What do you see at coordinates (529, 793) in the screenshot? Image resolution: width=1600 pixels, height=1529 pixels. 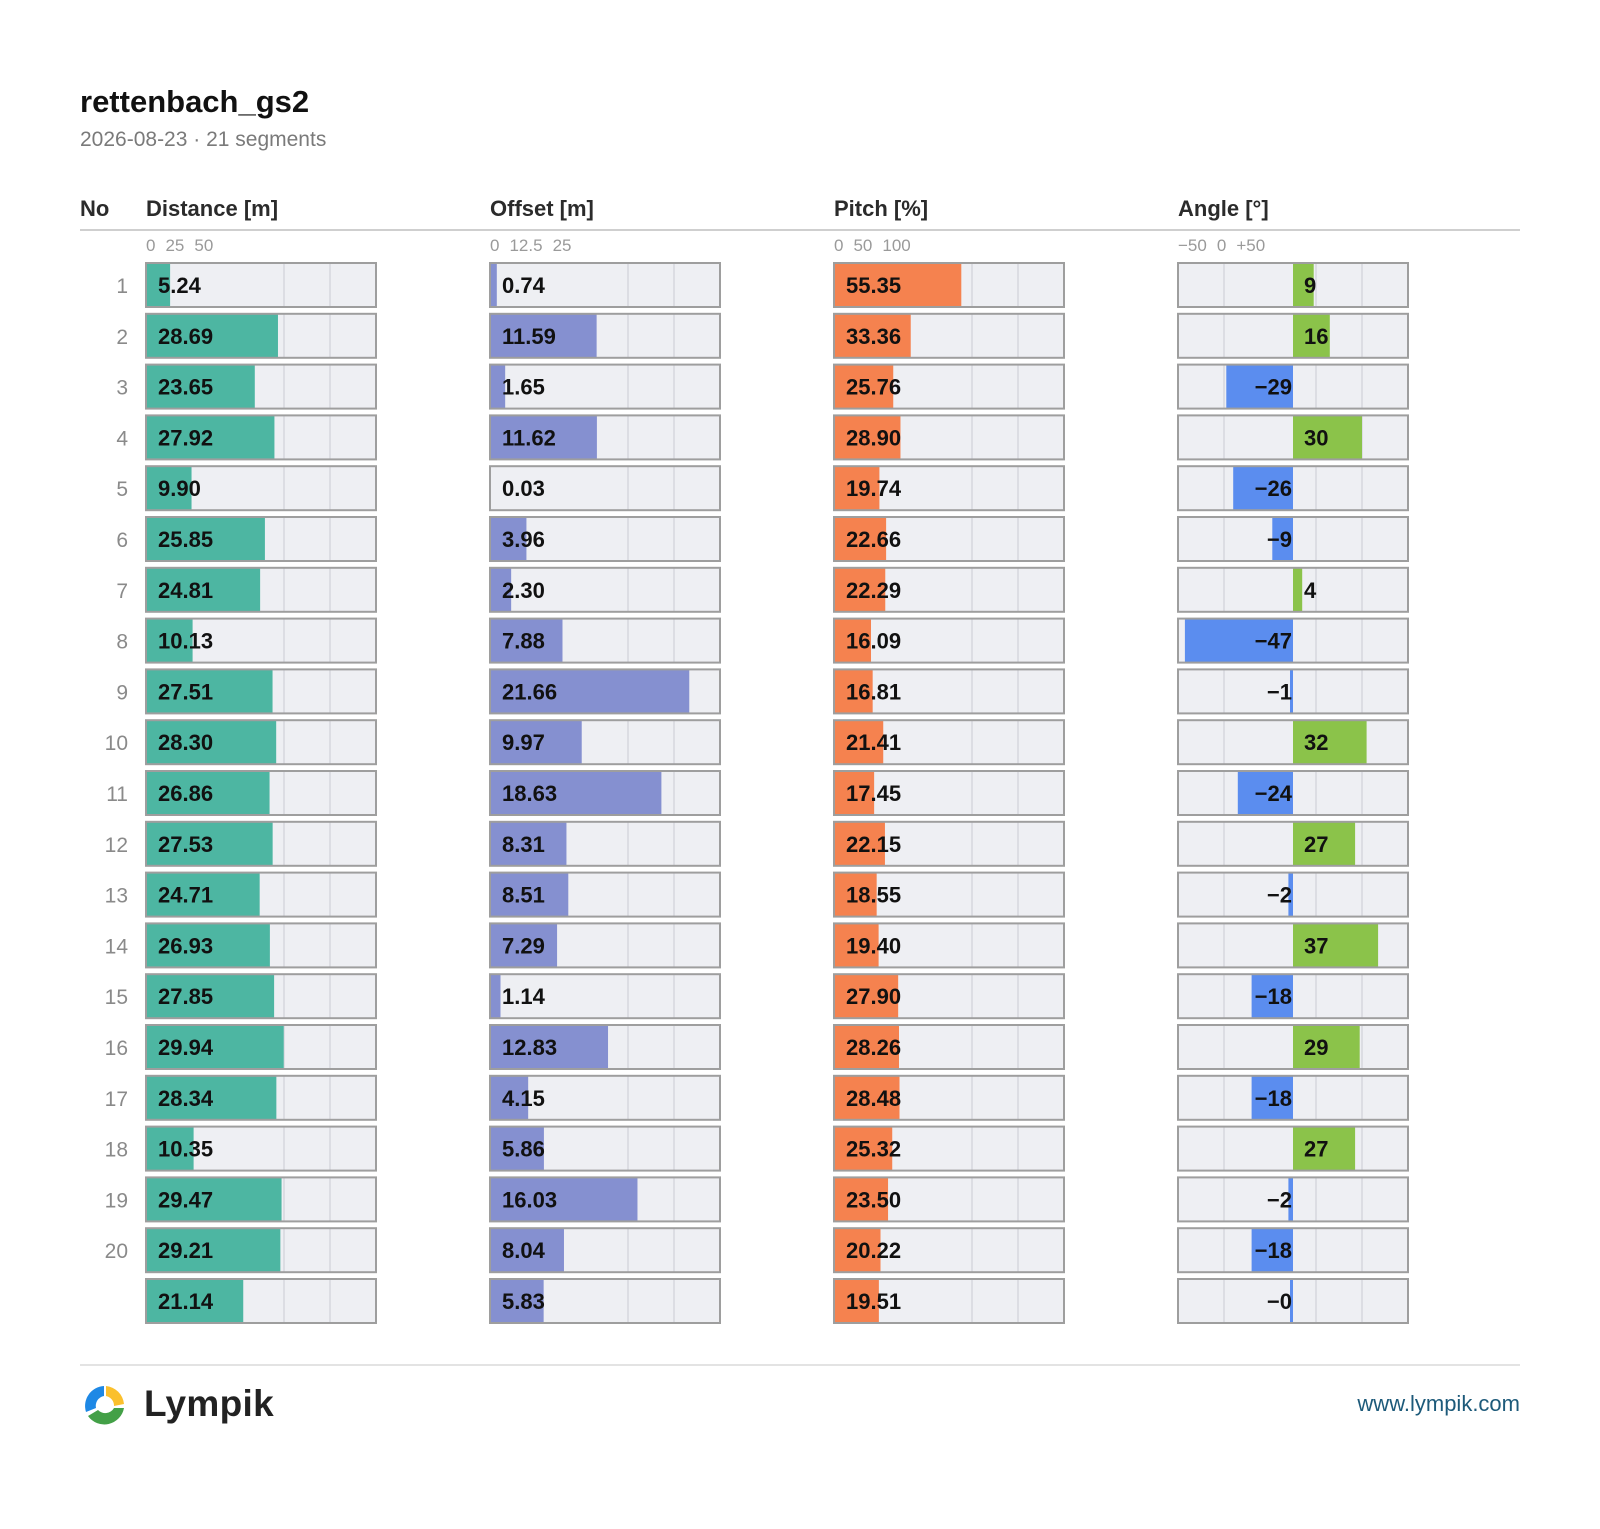 I see `value-label-offset: 18.63` at bounding box center [529, 793].